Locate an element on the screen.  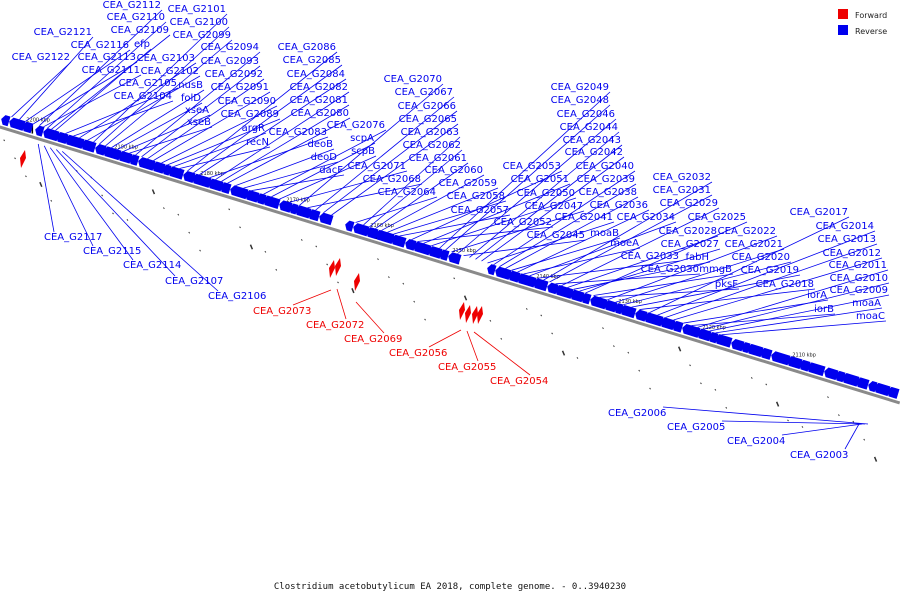
reverse-gene-label: CEA_G2047 is located at coordinates (554, 206).